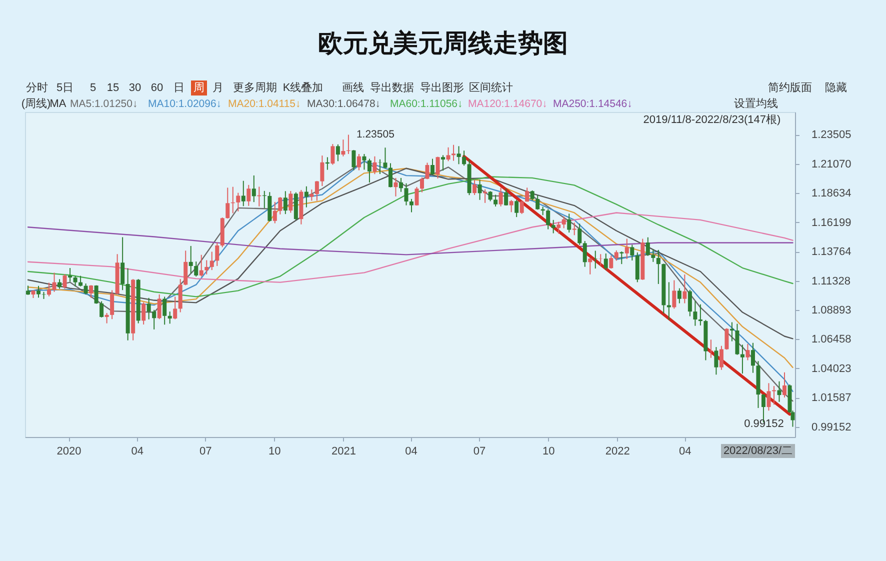 This screenshot has height=561, width=886. Describe the element at coordinates (758, 451) in the screenshot. I see `text: 2022/08/23/二` at that location.